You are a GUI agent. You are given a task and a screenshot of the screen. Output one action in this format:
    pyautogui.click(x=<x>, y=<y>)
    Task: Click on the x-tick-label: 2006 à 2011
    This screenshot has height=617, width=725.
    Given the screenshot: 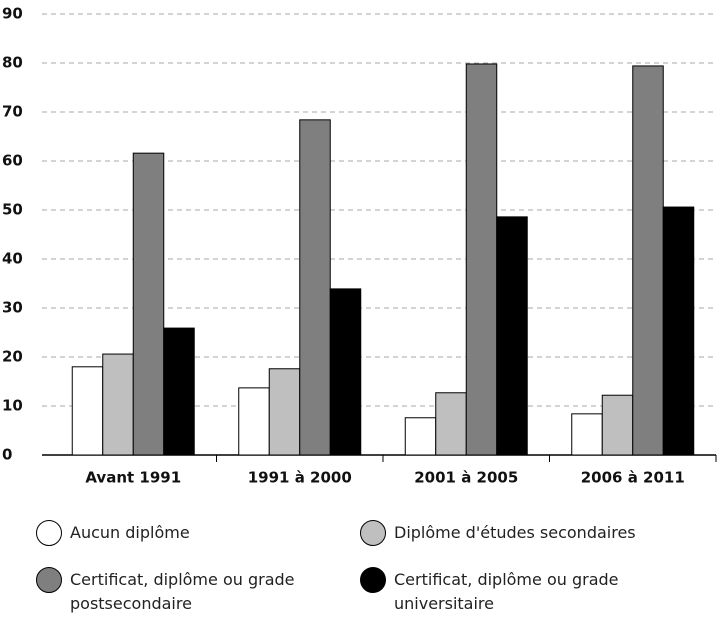 What is the action you would take?
    pyautogui.click(x=633, y=478)
    